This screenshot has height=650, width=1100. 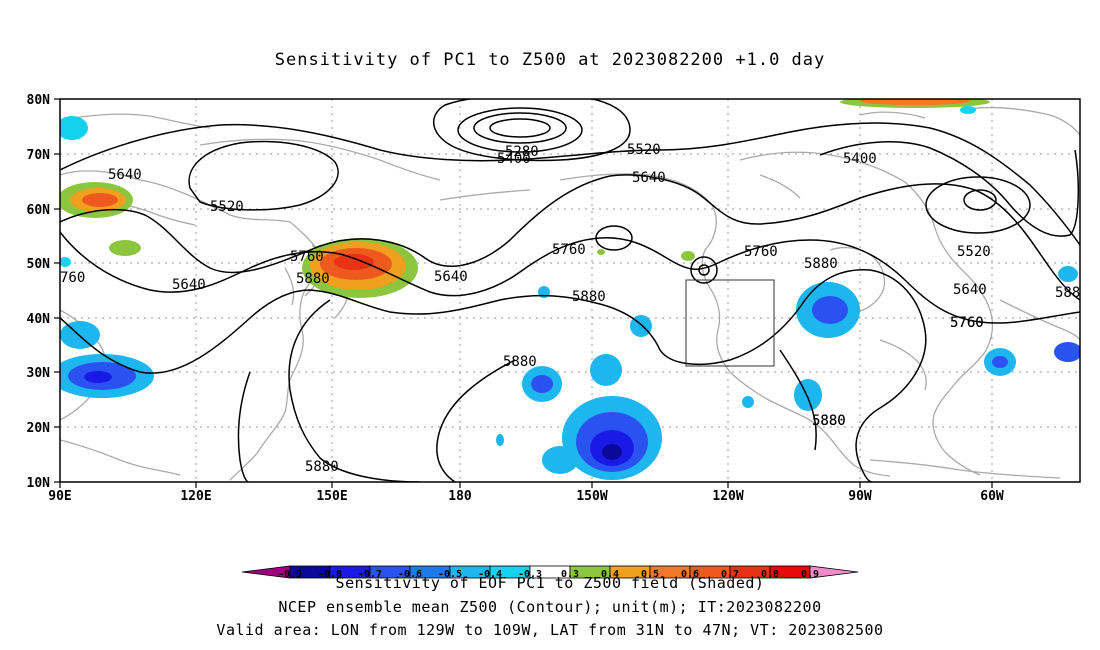 I want to click on contour-label: 760, so click(x=72, y=278).